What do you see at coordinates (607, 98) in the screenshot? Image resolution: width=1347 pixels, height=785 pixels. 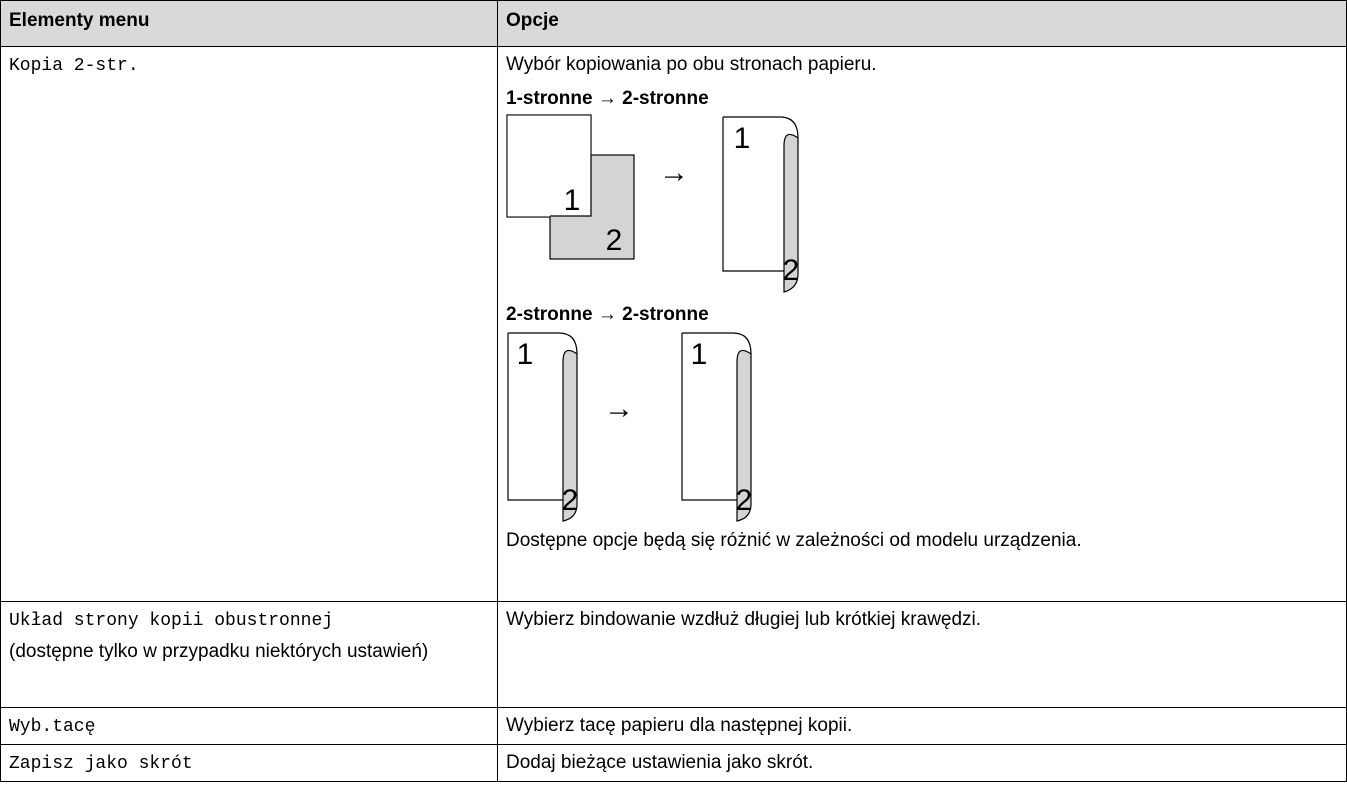 I see `figure-caption: 1-stronne → 2-stronne` at bounding box center [607, 98].